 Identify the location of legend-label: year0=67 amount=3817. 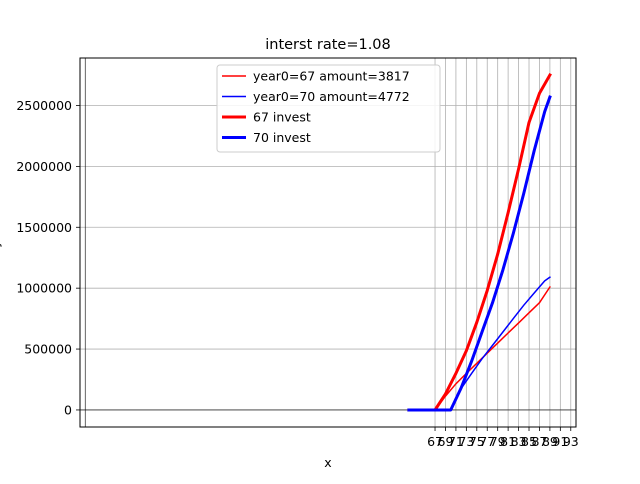
(331, 76).